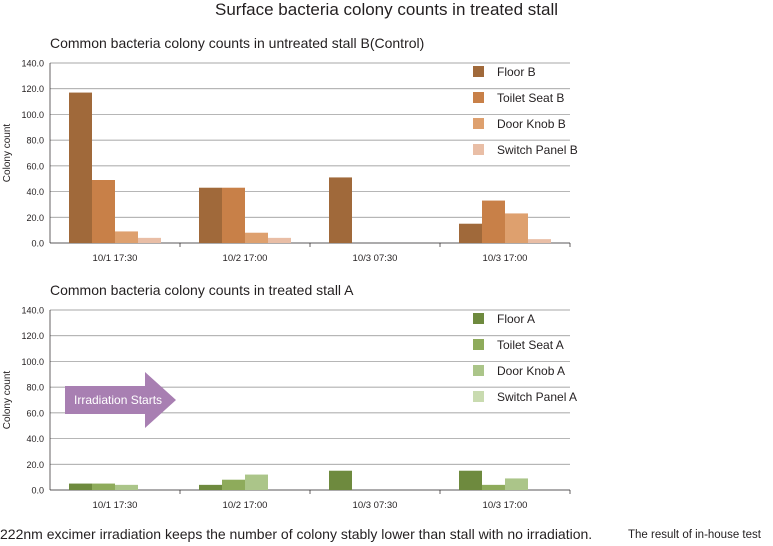  What do you see at coordinates (531, 371) in the screenshot?
I see `legend-label: Door Knob A` at bounding box center [531, 371].